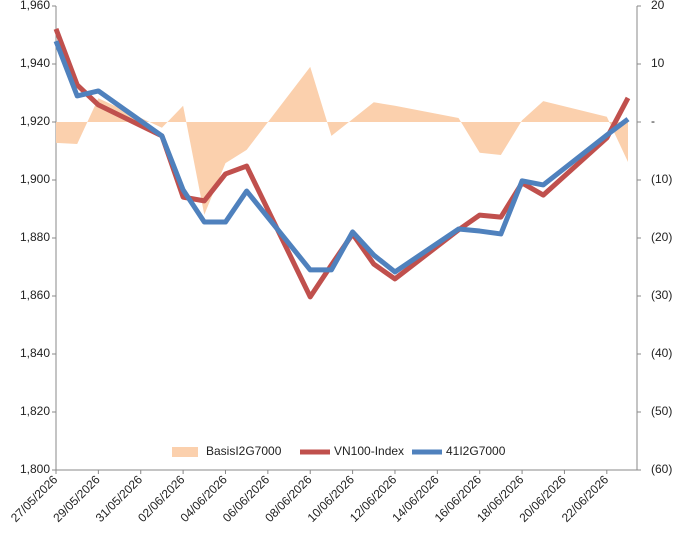 The width and height of the screenshot is (683, 554). Describe the element at coordinates (661, 179) in the screenshot. I see `y2-tick-label: (10)` at that location.